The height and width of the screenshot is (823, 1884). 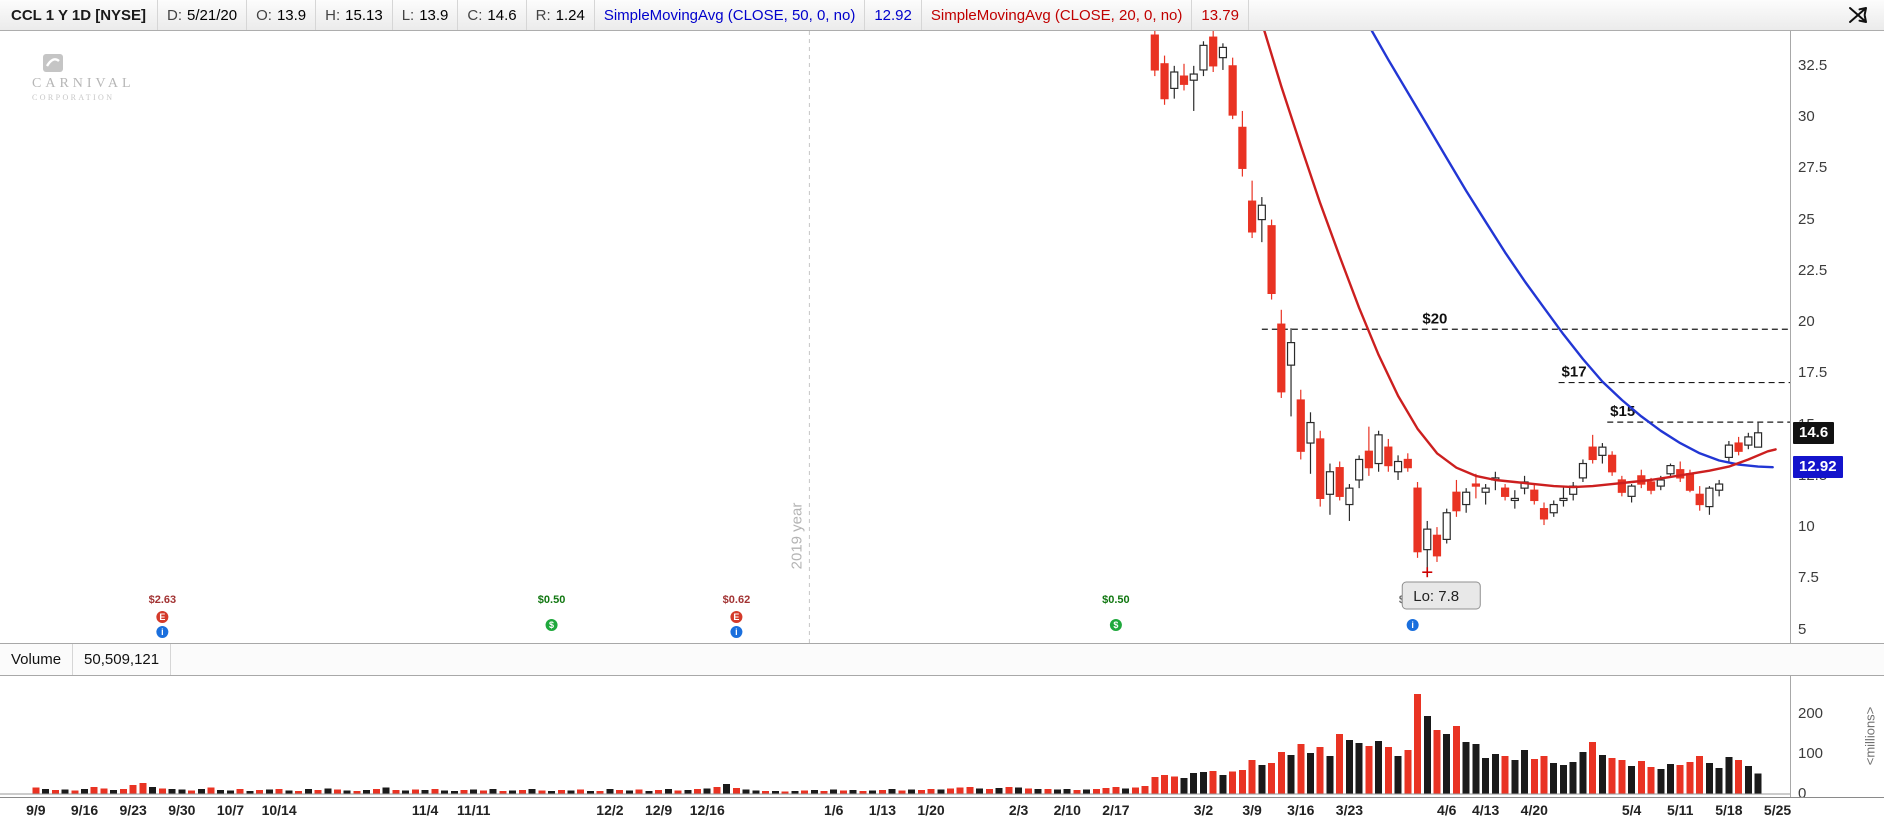 I want to click on event-marker-11/21: $0.50 $, so click(x=552, y=613).